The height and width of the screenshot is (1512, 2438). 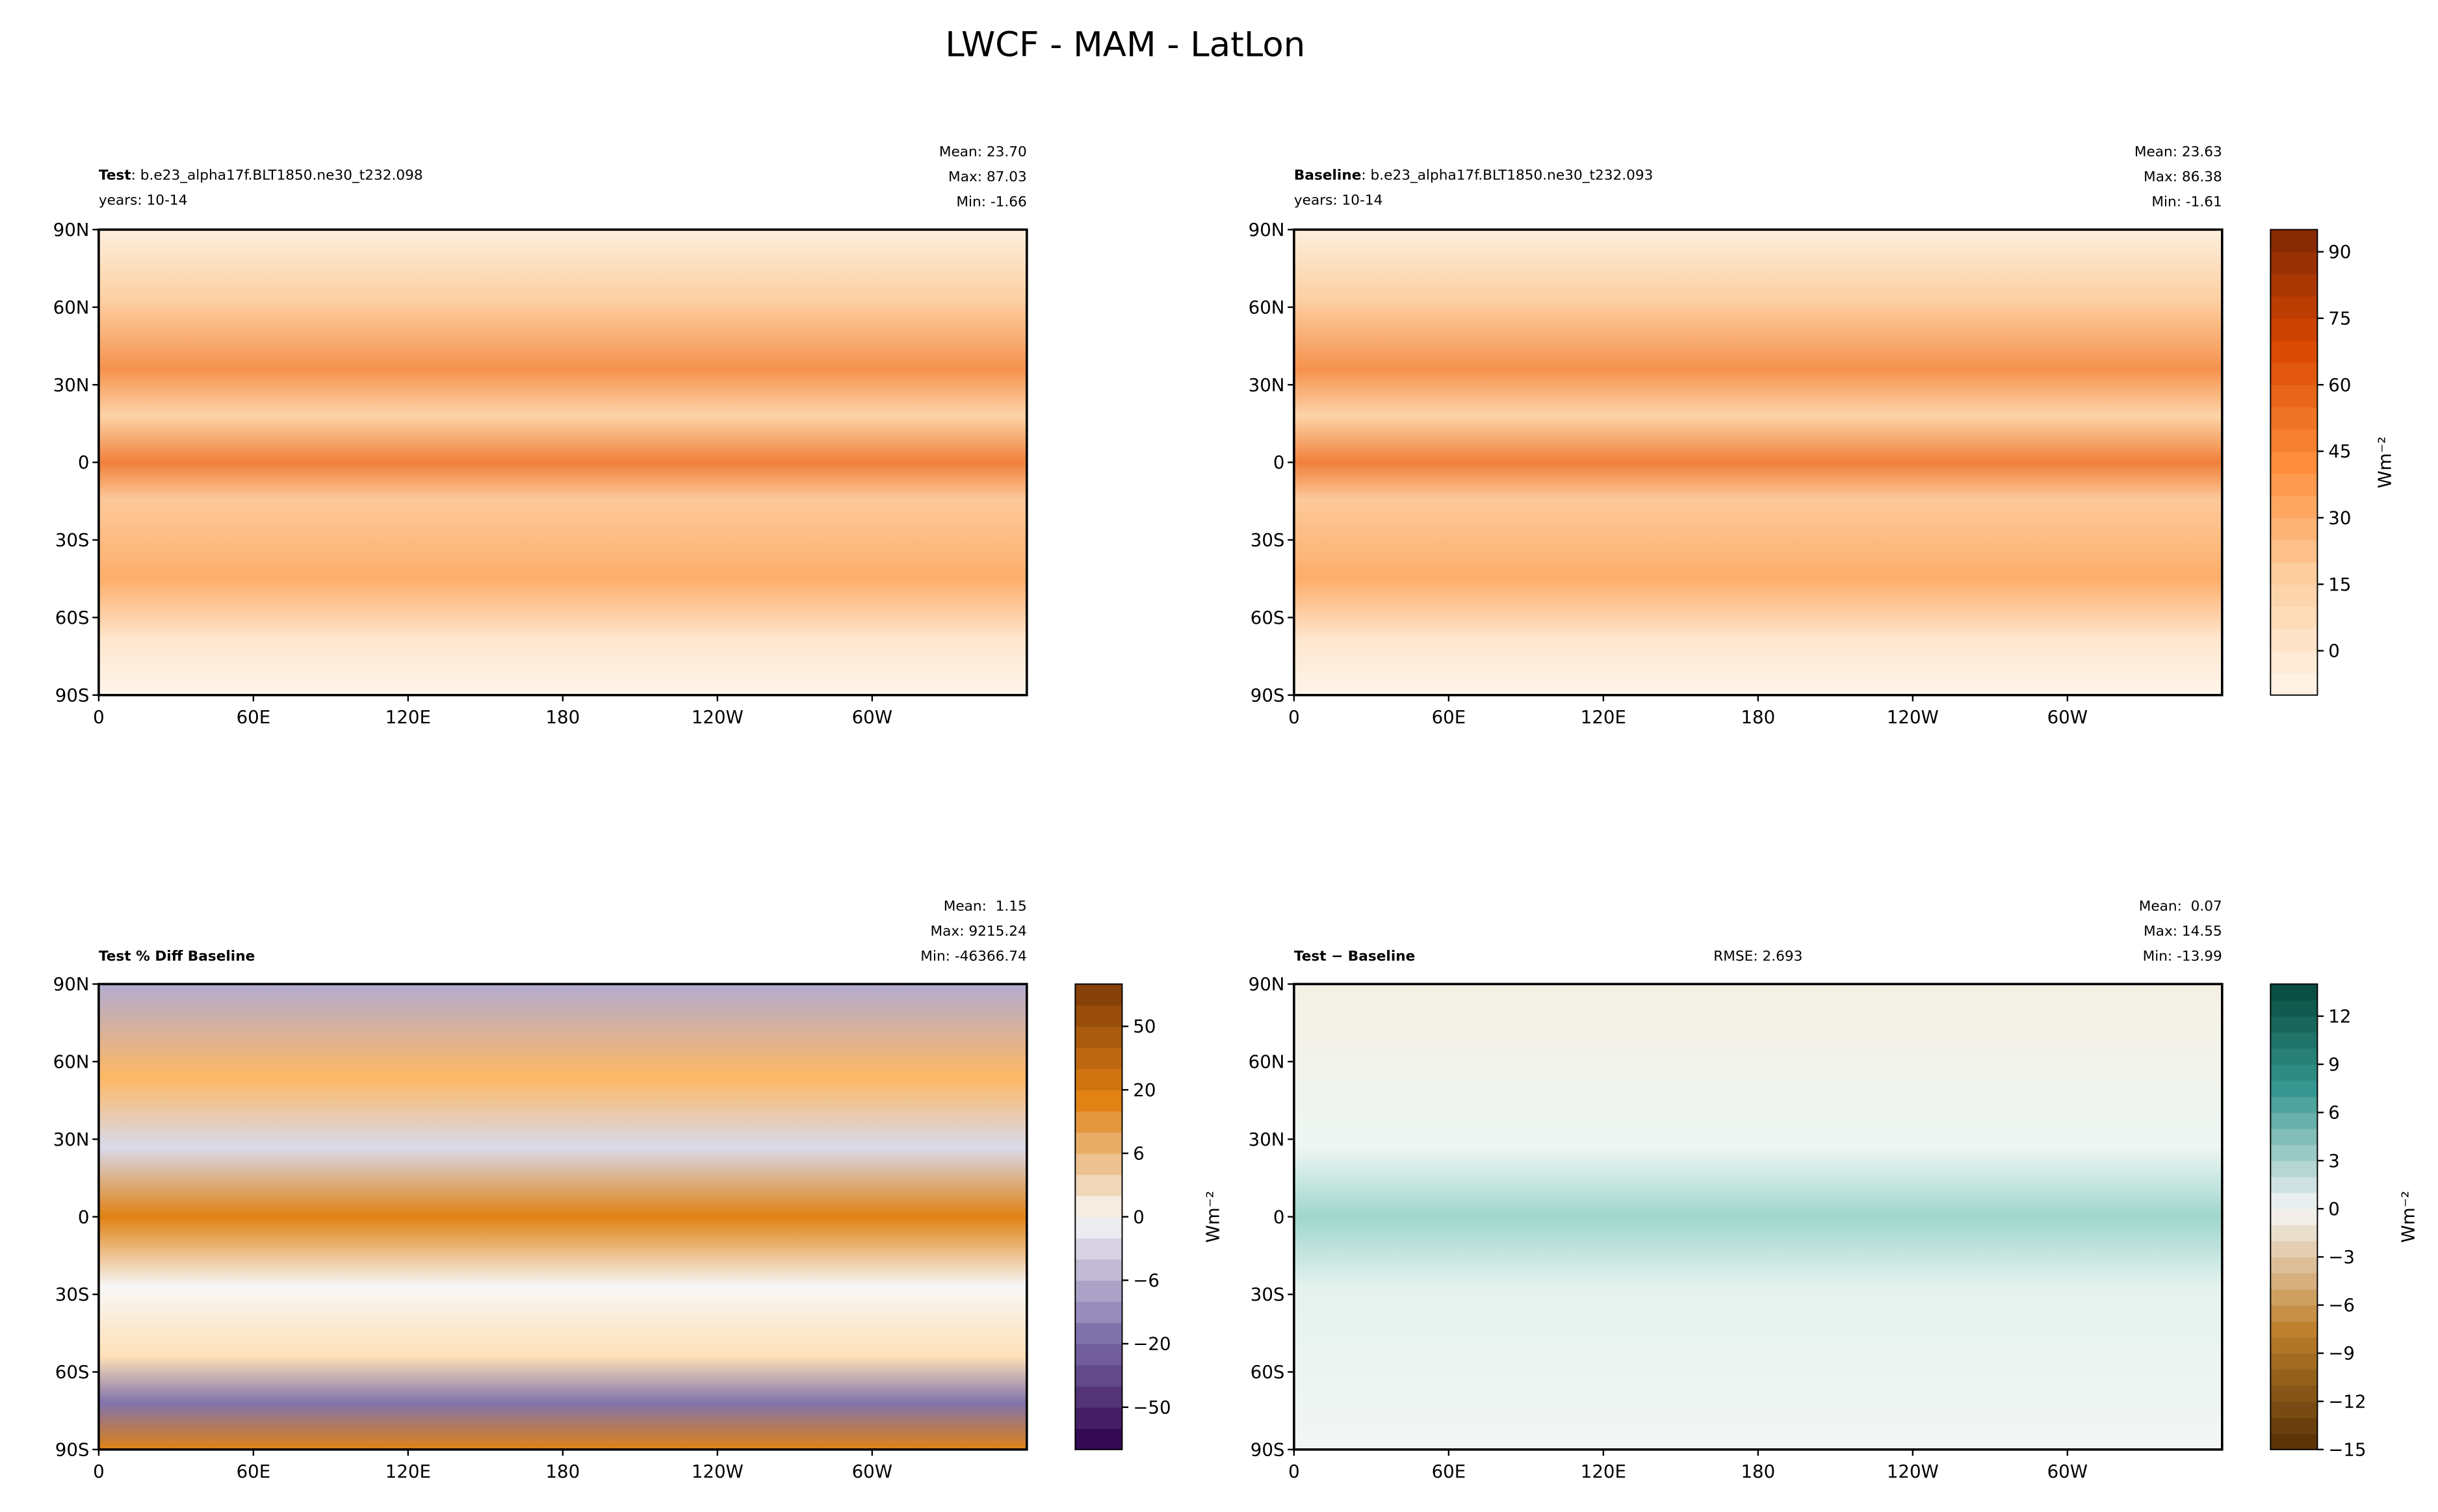 I want to click on stat: Max: 87.03, so click(x=988, y=177).